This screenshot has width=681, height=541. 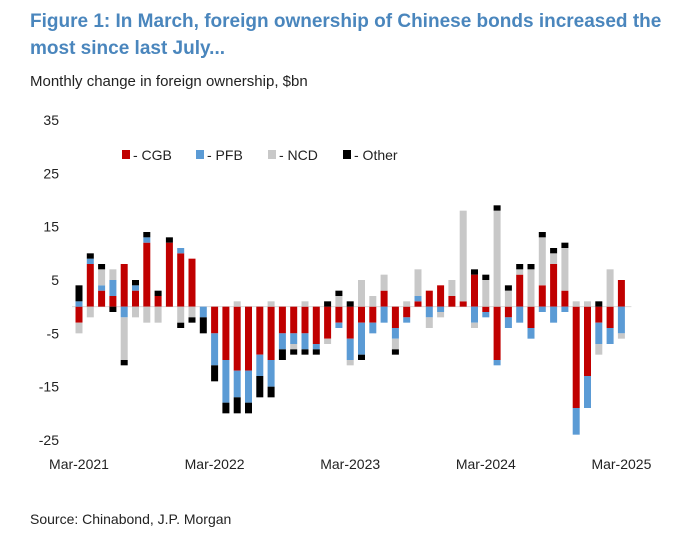 I want to click on bar-ncd-oct-2023, so click(x=429, y=322).